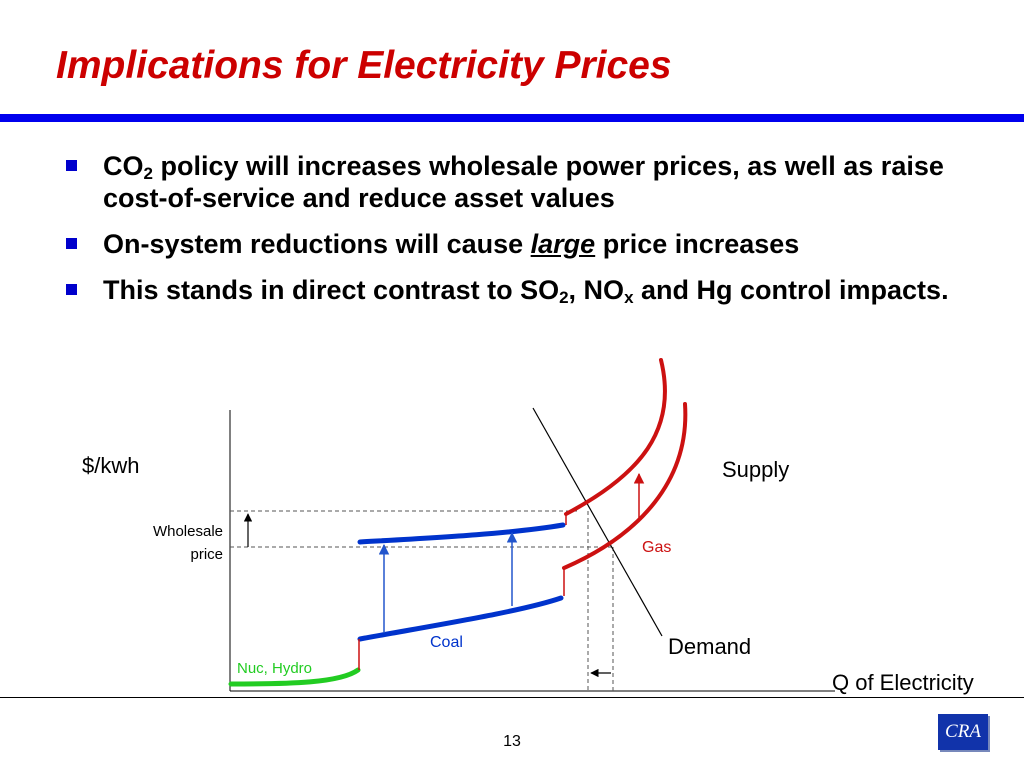 This screenshot has width=1024, height=768. I want to click on cra-logo: CRA, so click(963, 732).